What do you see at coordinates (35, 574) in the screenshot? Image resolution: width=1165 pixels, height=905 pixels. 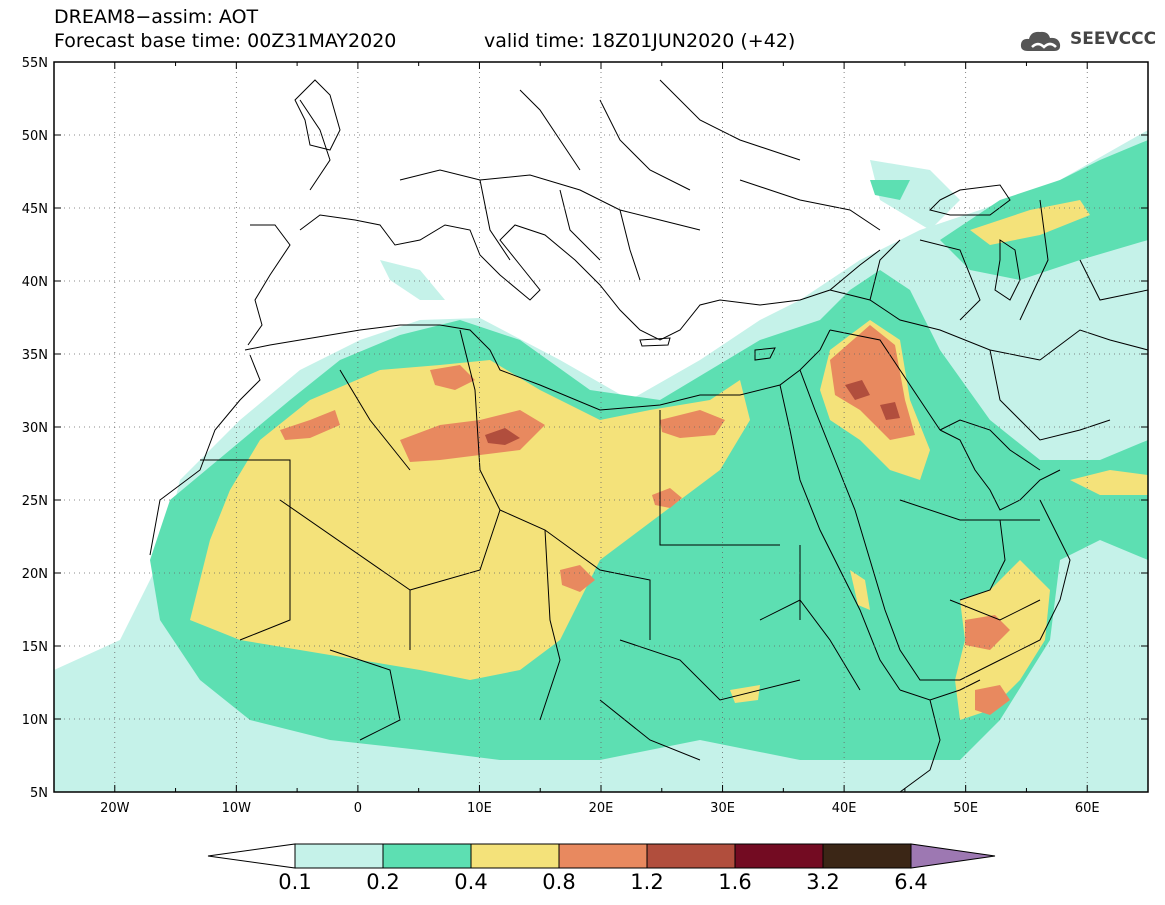 I see `lat-tick-label: 20N` at bounding box center [35, 574].